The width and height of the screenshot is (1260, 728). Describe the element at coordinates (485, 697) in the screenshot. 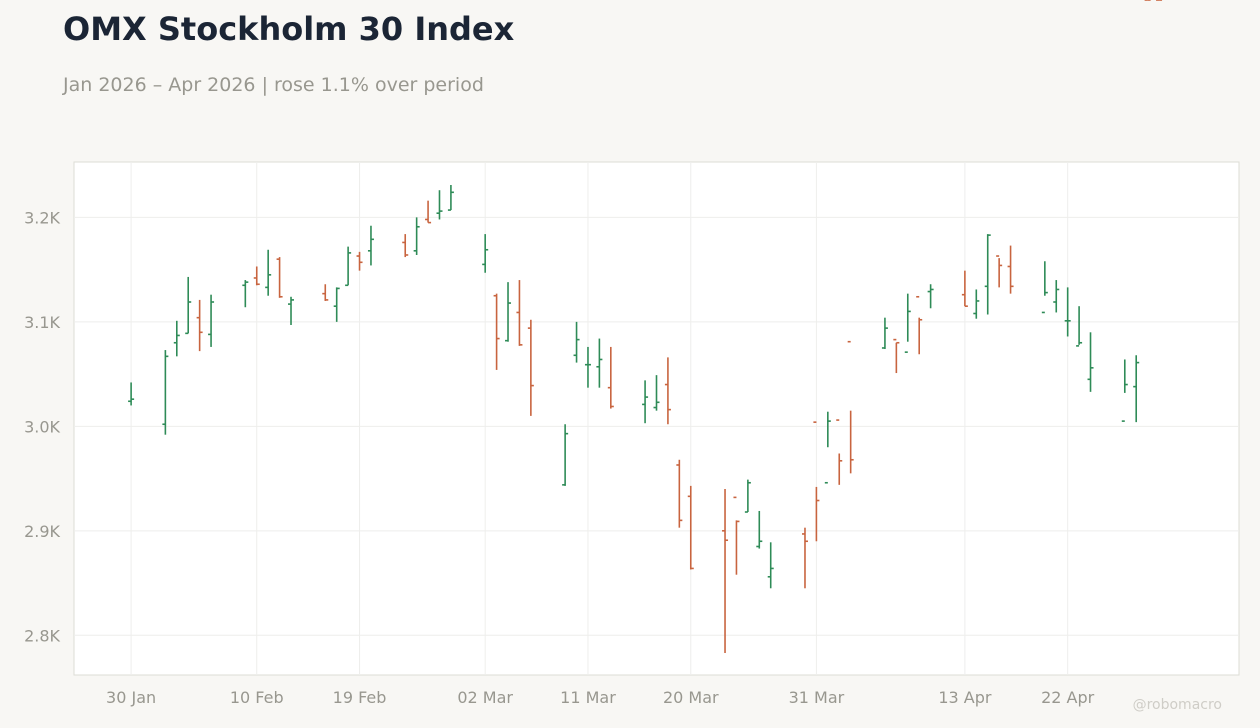

I see `x-tick-label: 02 Mar` at that location.